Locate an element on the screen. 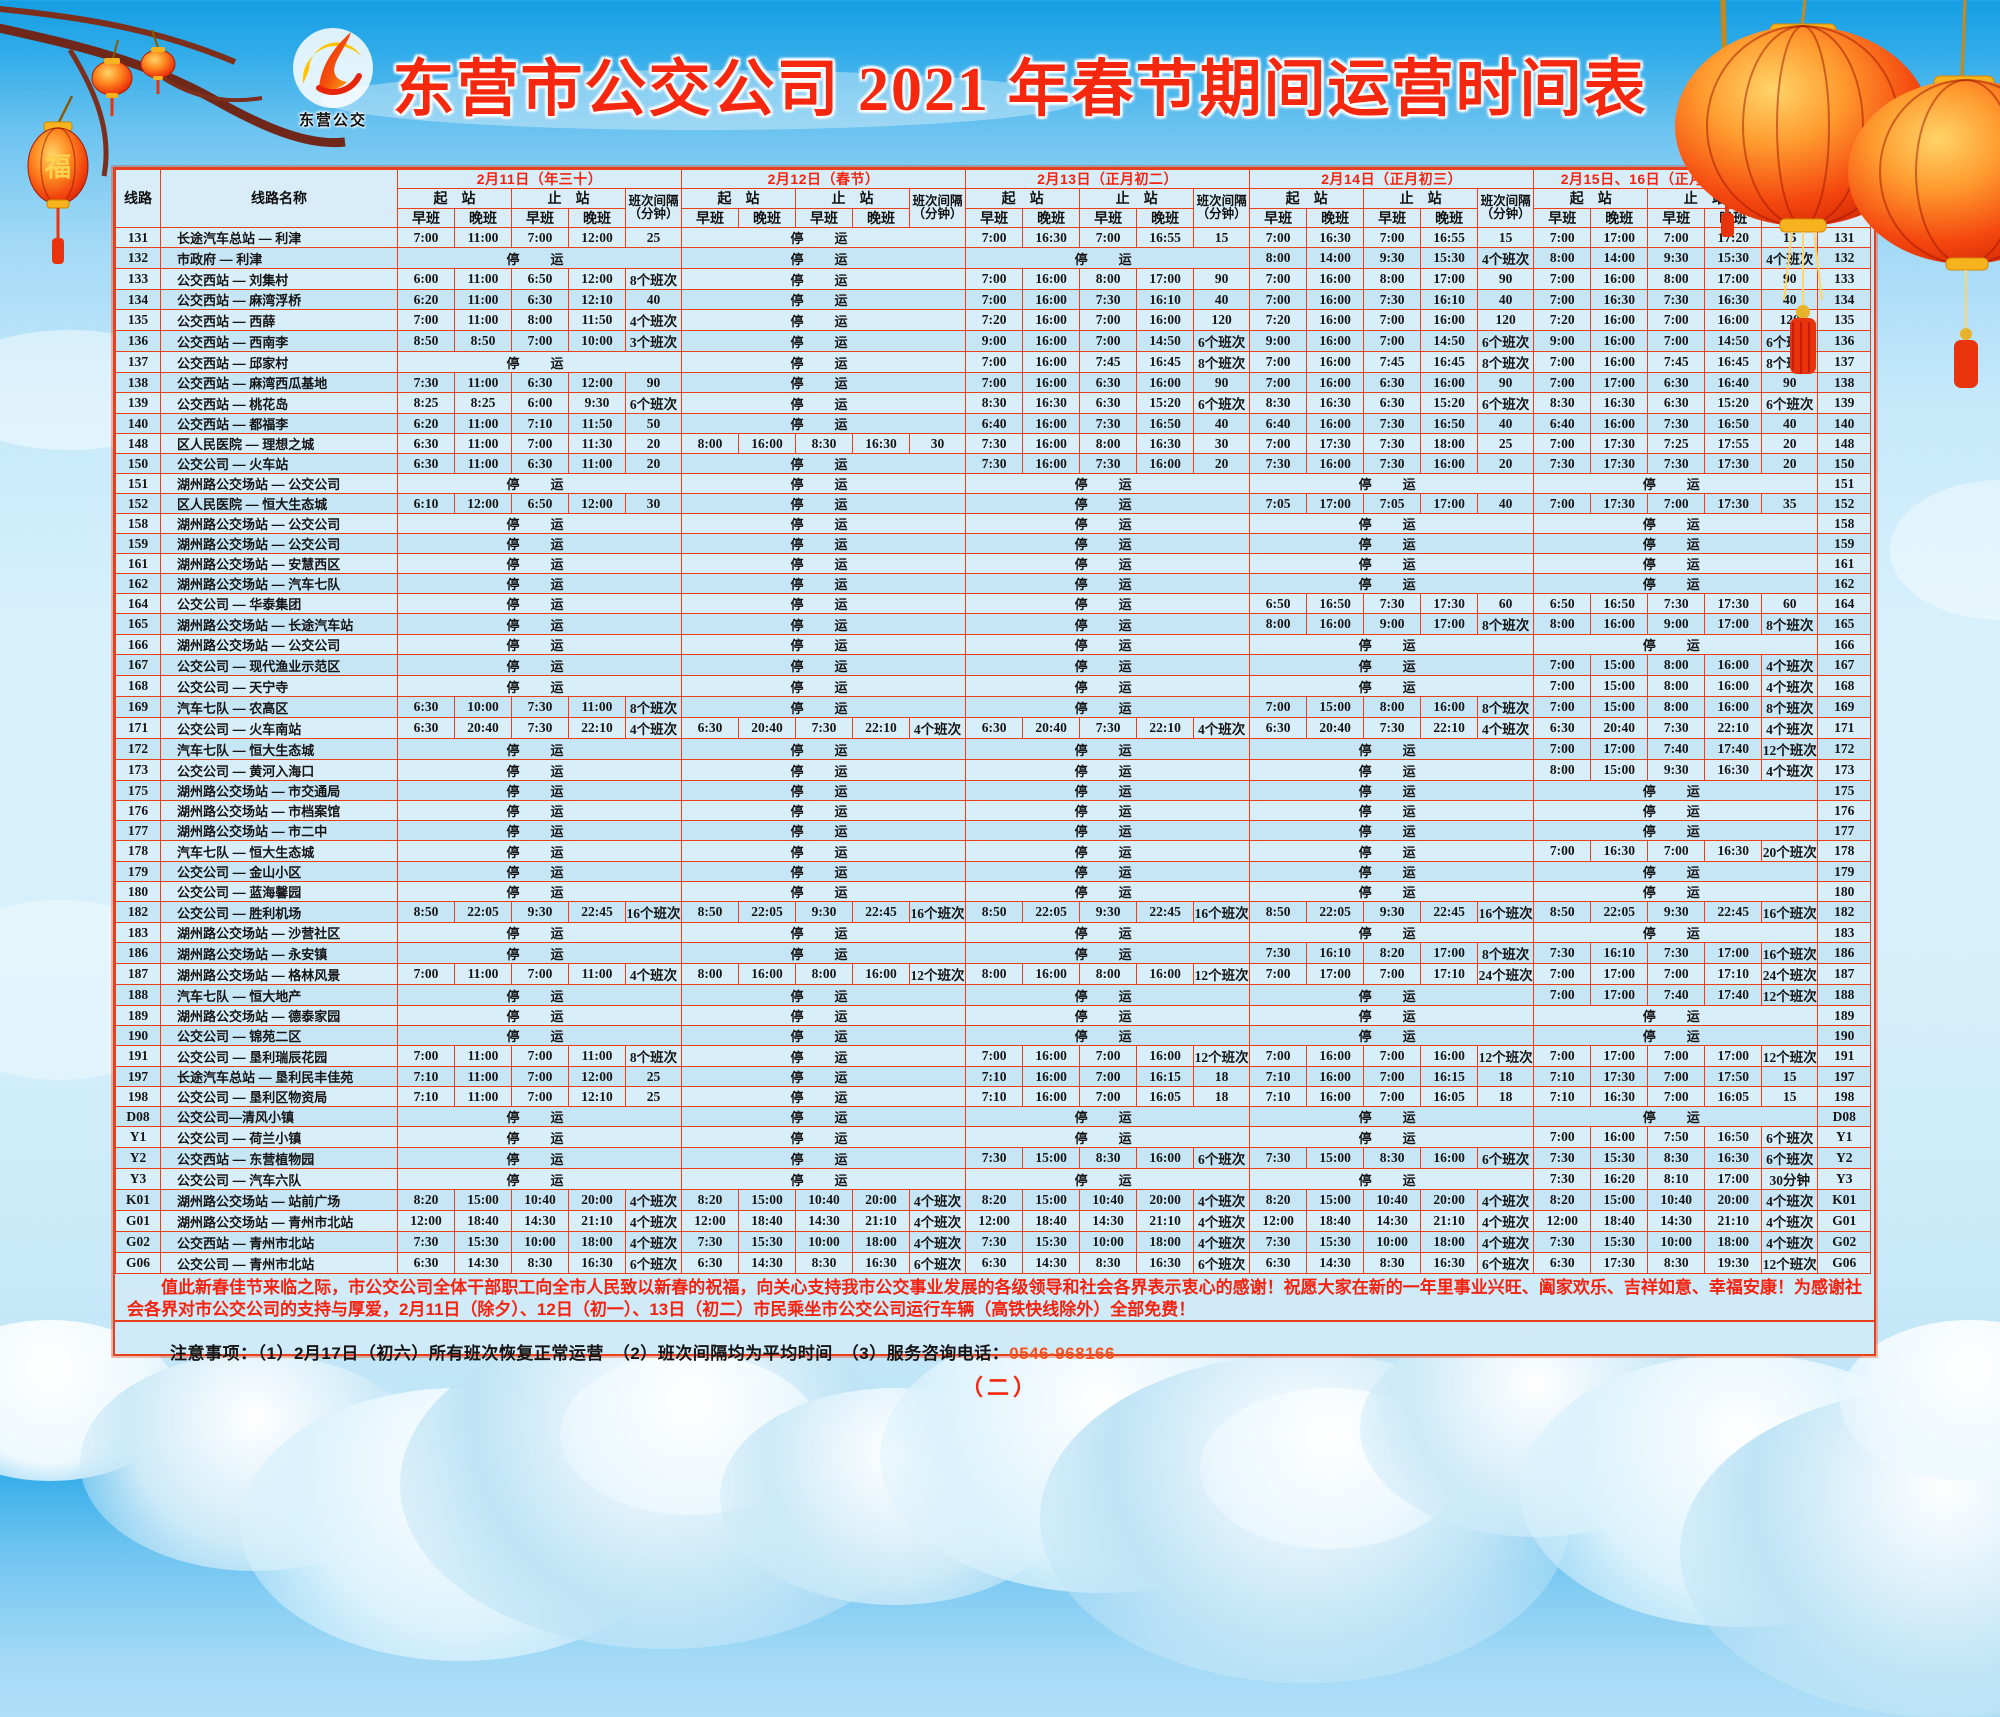  time-cell: 16个班次 is located at coordinates (1790, 912).